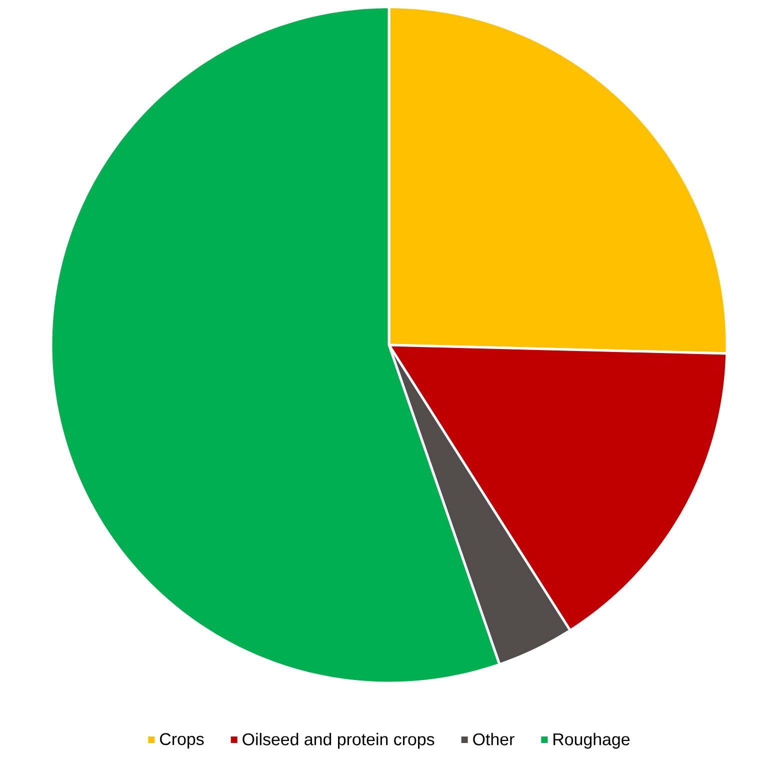  Describe the element at coordinates (592, 740) in the screenshot. I see `legend-label: Roughage` at that location.